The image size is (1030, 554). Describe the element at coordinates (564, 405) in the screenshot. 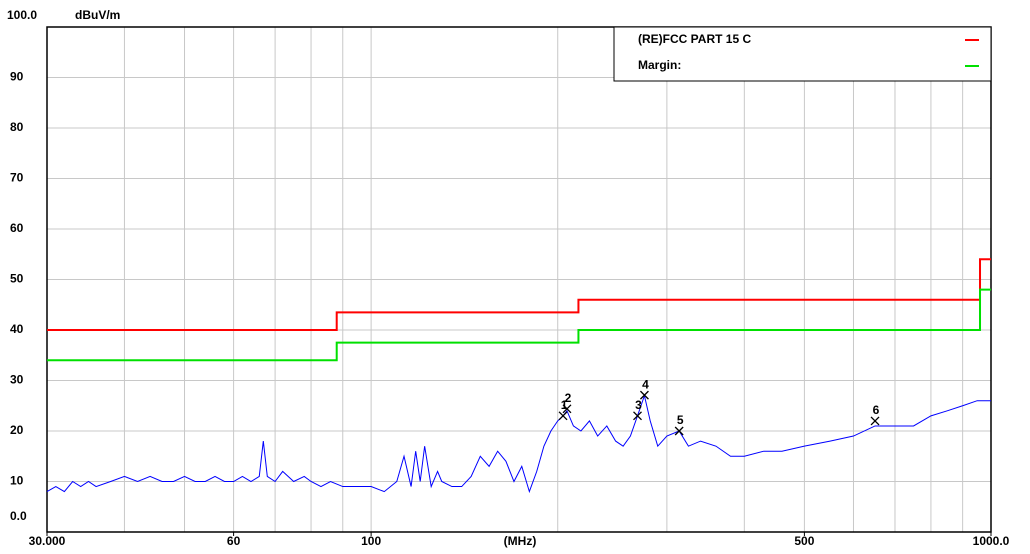

I see `marker-label: 1` at that location.